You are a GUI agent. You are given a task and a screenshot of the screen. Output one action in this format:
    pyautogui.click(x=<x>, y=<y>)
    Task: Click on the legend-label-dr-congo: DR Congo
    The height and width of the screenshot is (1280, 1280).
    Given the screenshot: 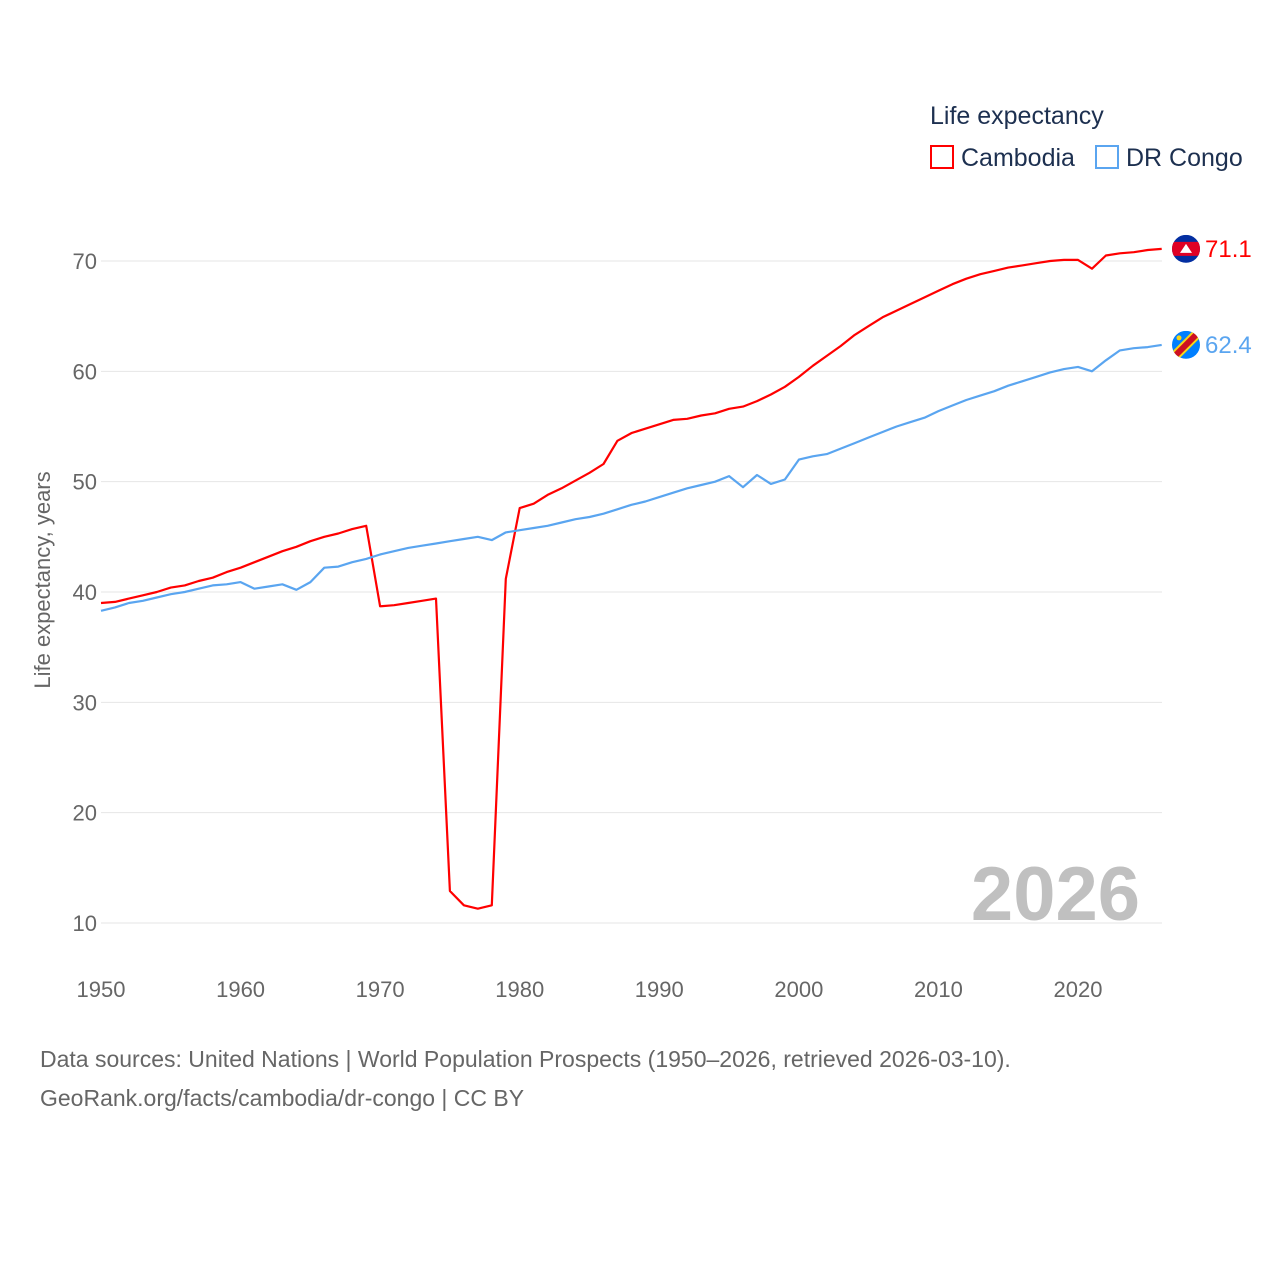 What is the action you would take?
    pyautogui.click(x=1184, y=158)
    